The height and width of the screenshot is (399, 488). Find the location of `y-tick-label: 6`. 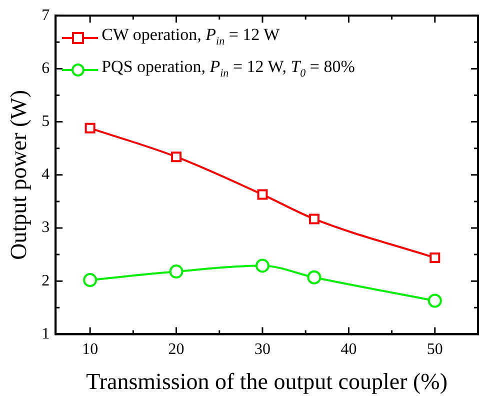

y-tick-label: 6 is located at coordinates (46, 68).